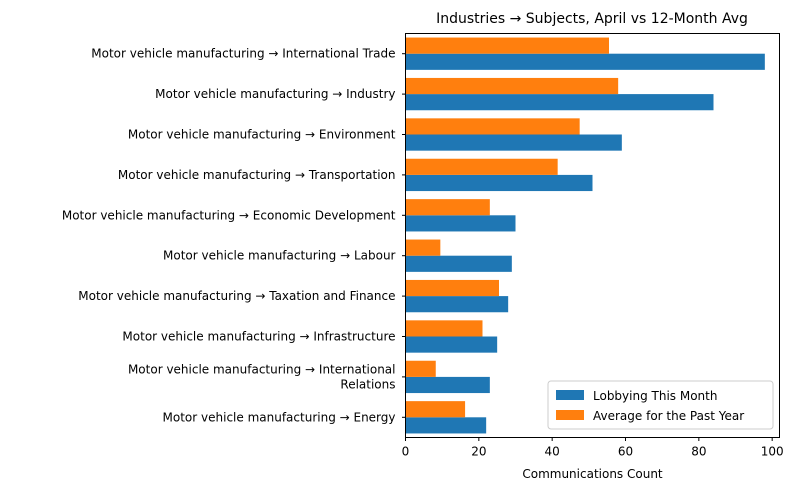 This screenshot has width=792, height=495. Describe the element at coordinates (592, 474) in the screenshot. I see `x-axis-label: Communications Count` at that location.